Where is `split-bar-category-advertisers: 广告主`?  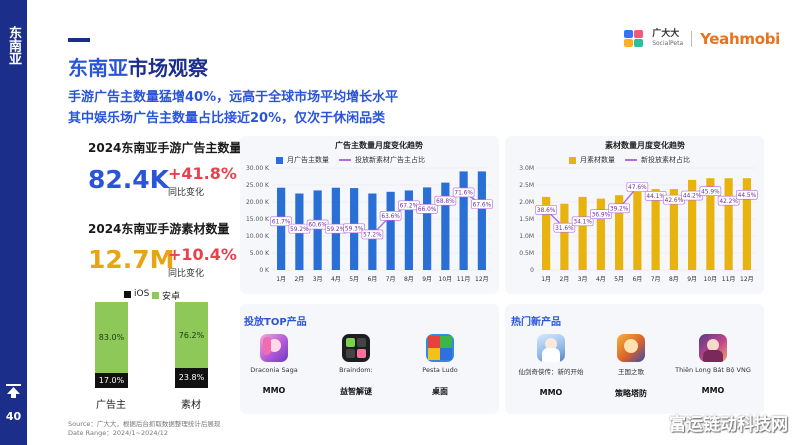 split-bar-category-advertisers: 广告主 is located at coordinates (111, 405).